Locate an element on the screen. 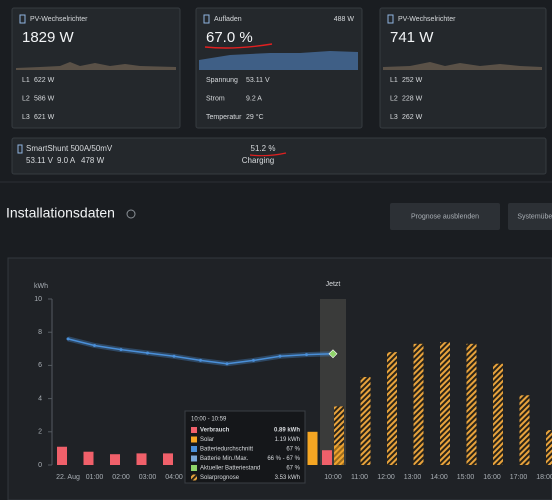  shunt-state: Charging is located at coordinates (258, 160).